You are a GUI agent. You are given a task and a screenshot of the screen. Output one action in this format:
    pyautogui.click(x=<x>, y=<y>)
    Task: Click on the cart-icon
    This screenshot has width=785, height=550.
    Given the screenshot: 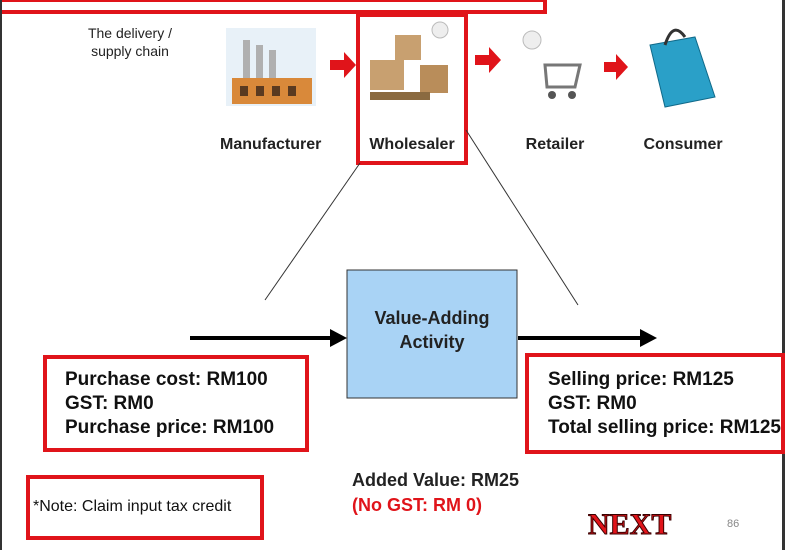 What is the action you would take?
    pyautogui.click(x=552, y=64)
    